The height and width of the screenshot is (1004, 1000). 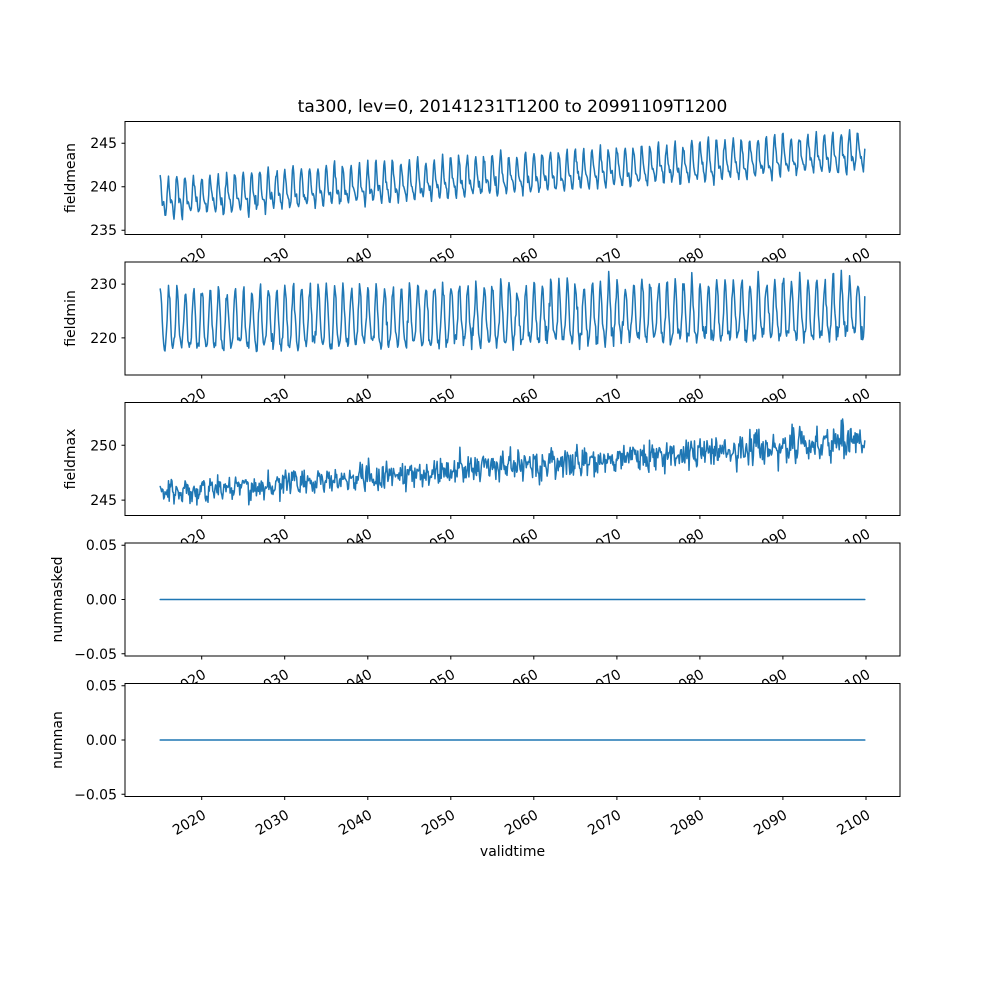 What do you see at coordinates (521, 823) in the screenshot?
I see `x-tick-label: 2060` at bounding box center [521, 823].